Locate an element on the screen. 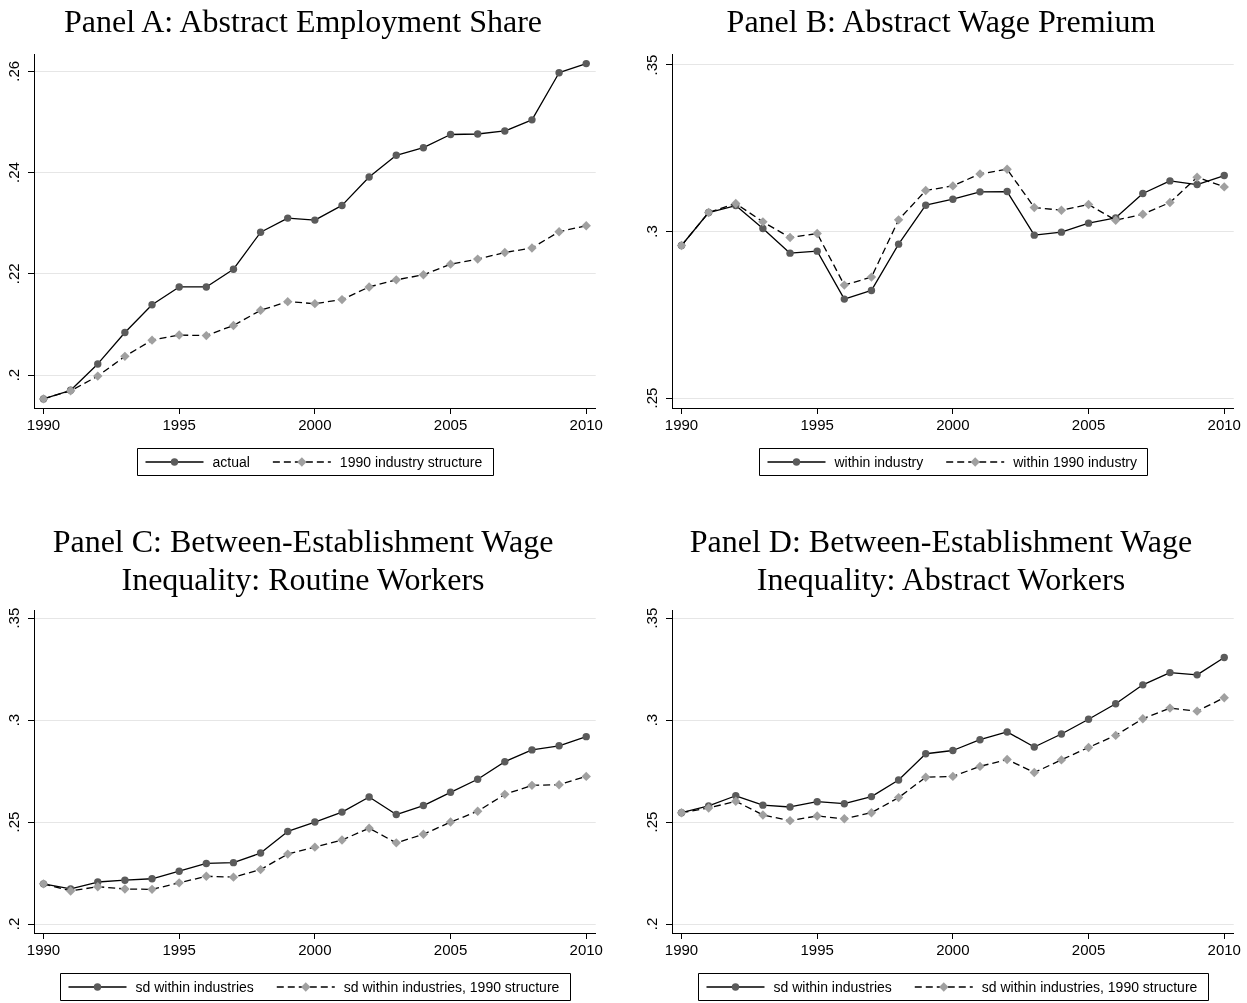 The height and width of the screenshot is (1003, 1247). legend-label: actual is located at coordinates (231, 461).